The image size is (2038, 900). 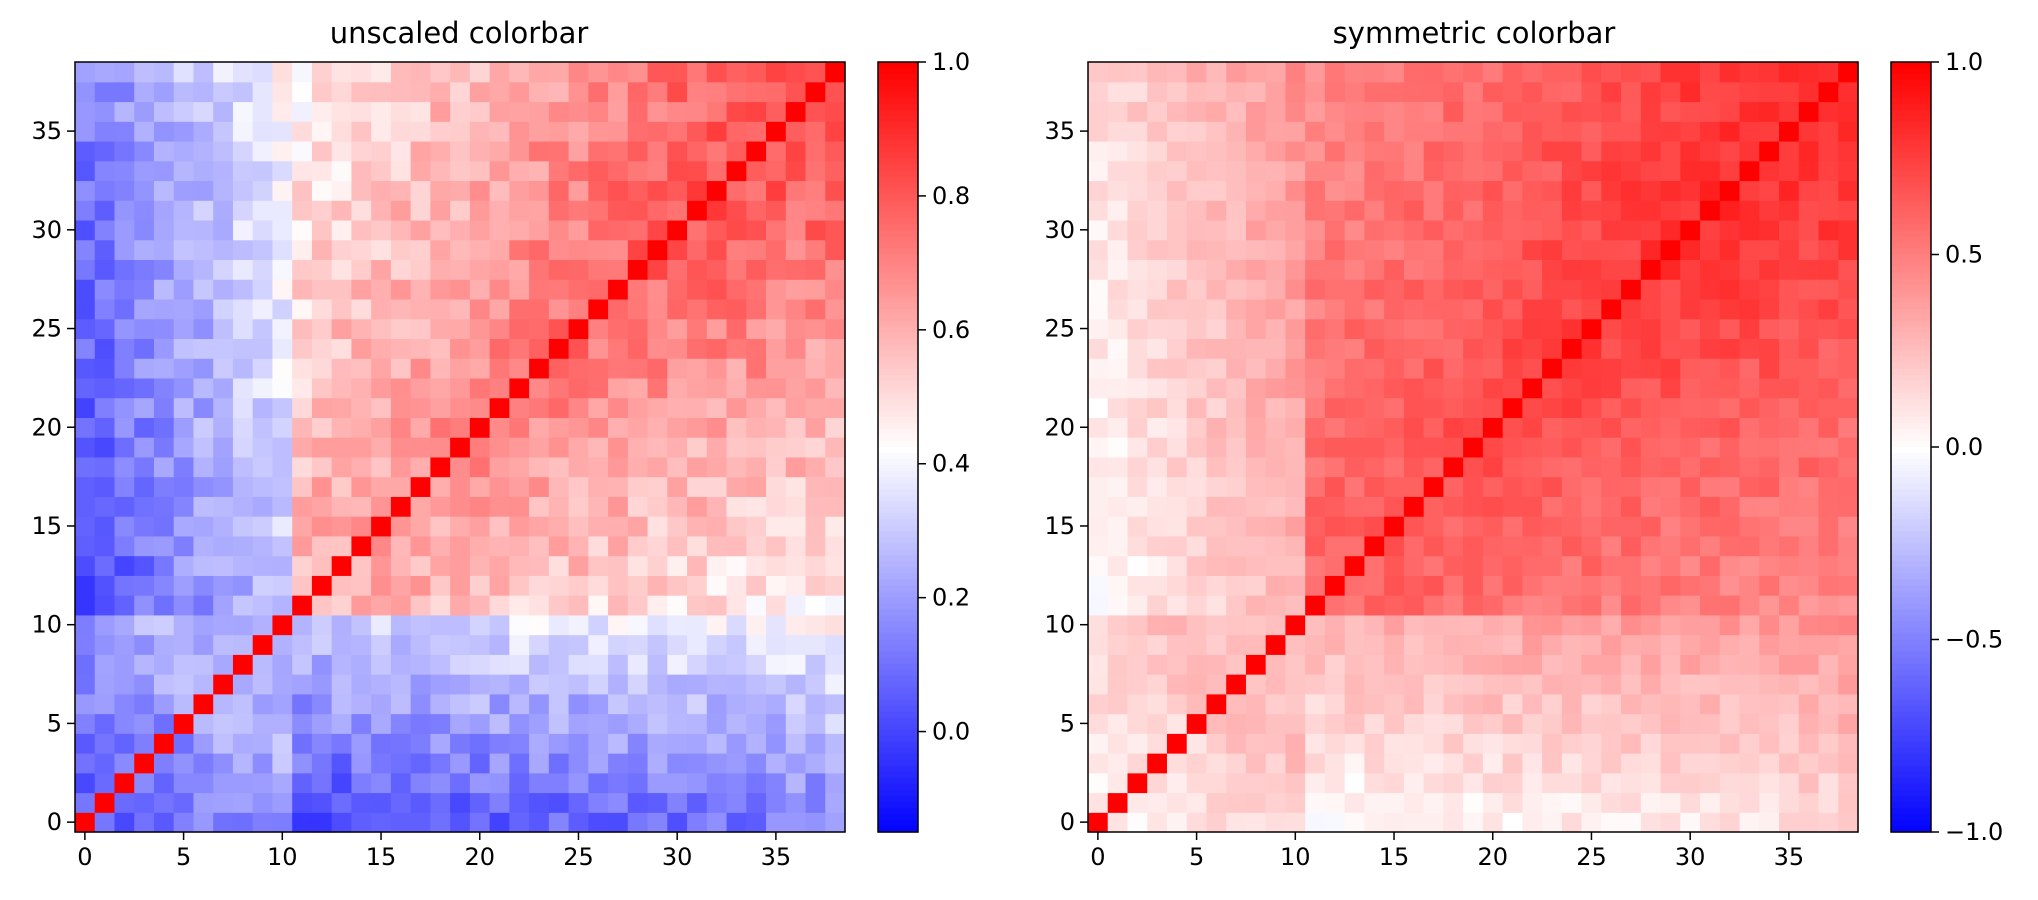 What do you see at coordinates (1059, 526) in the screenshot?
I see `y-tick-label: 15` at bounding box center [1059, 526].